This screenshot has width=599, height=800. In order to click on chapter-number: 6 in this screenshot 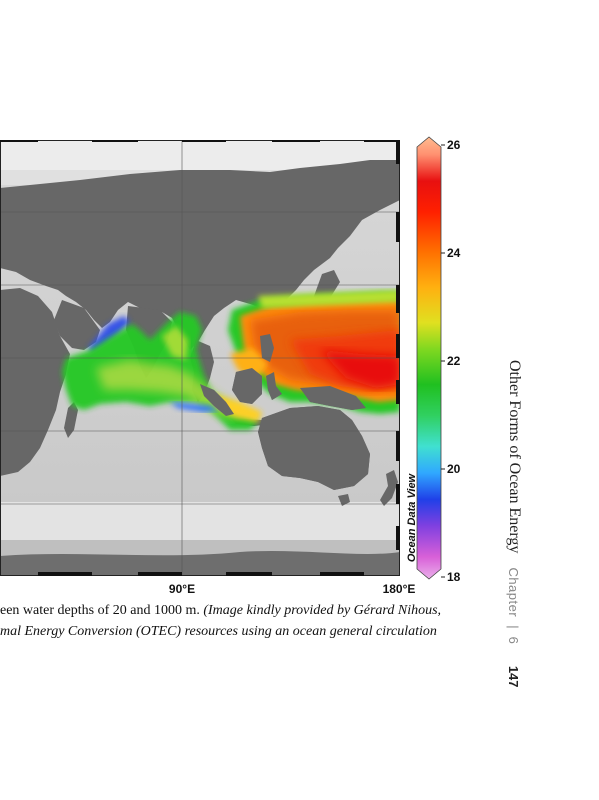, I will do `click(514, 640)`.